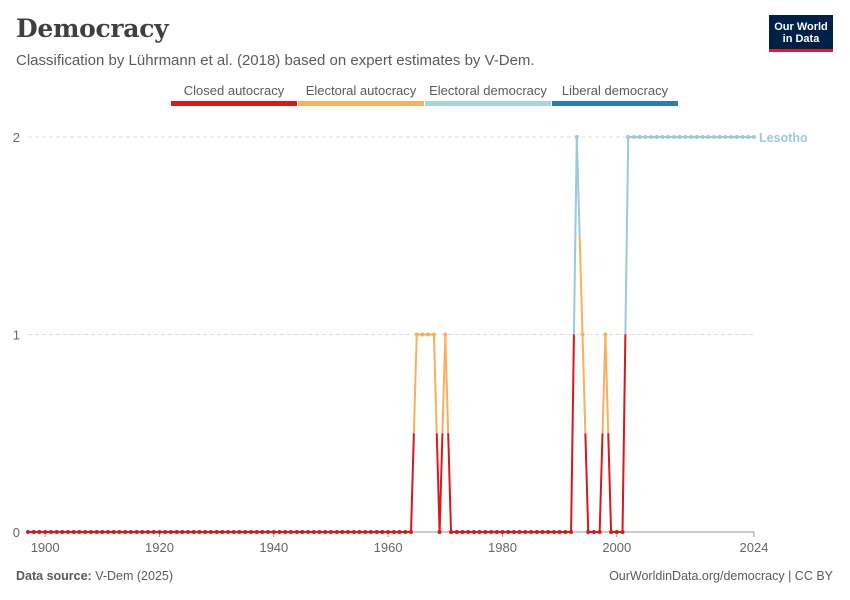 The height and width of the screenshot is (600, 850). I want to click on logo-line-2: in Data, so click(801, 39).